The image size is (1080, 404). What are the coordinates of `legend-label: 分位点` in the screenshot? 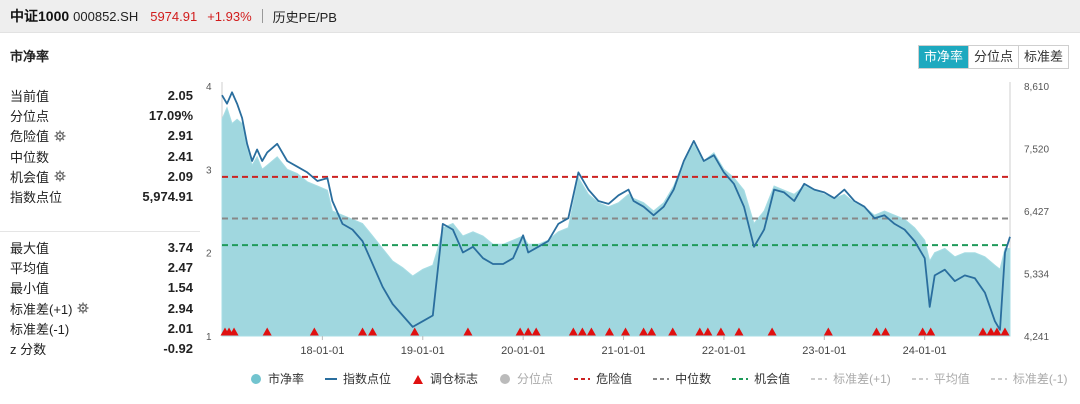 It's located at (535, 379).